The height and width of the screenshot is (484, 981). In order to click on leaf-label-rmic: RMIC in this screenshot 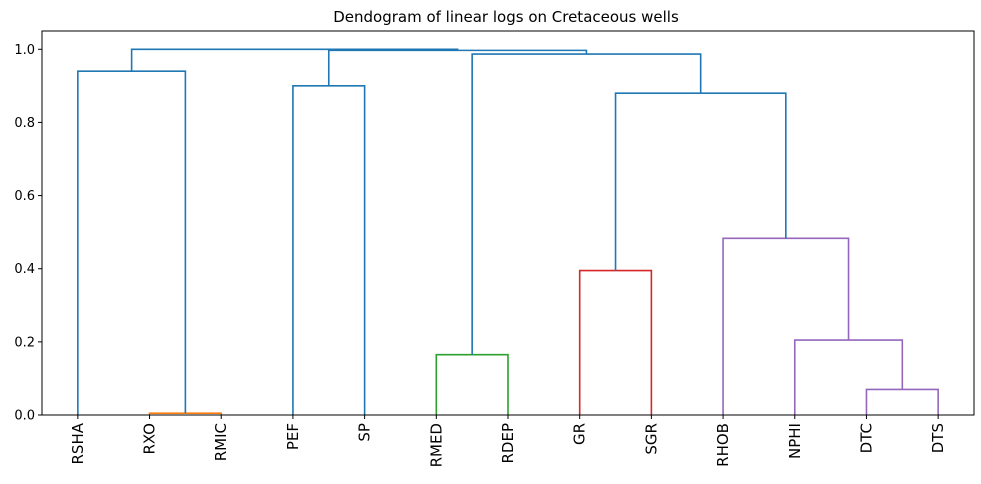, I will do `click(221, 442)`.